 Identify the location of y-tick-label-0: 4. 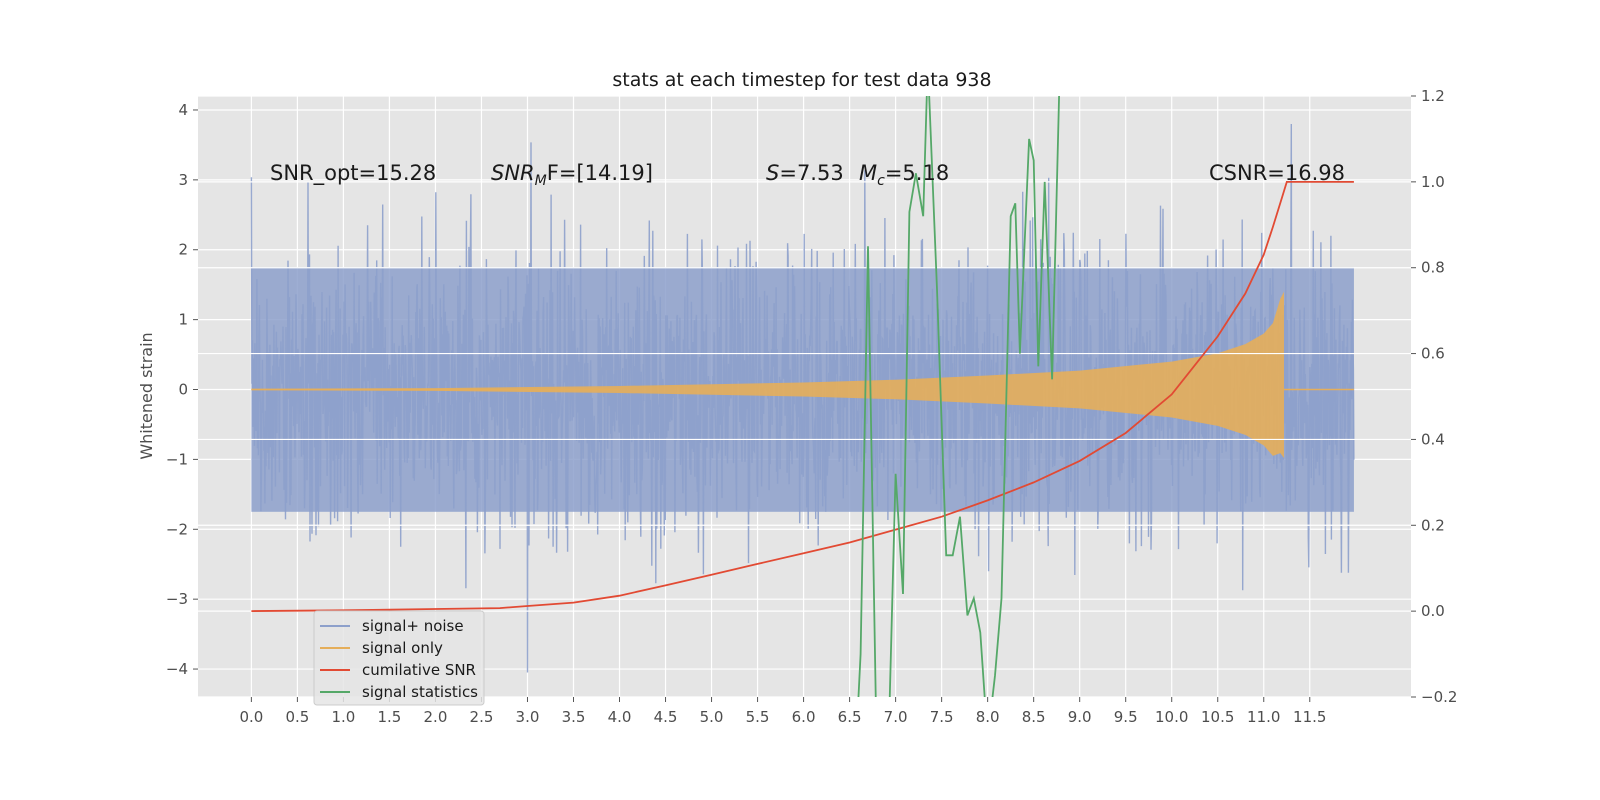
(183, 110).